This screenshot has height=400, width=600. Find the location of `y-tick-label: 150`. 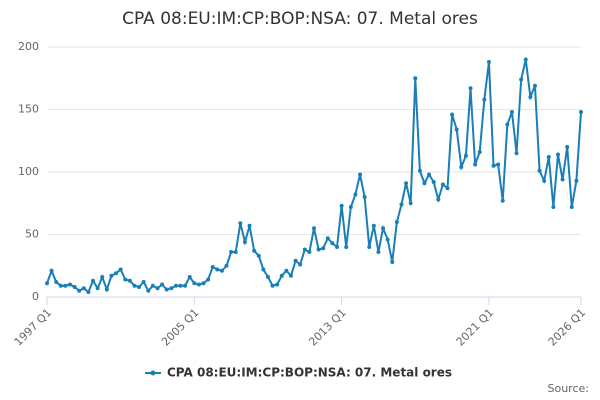

y-tick-label: 150 is located at coordinates (28, 109).